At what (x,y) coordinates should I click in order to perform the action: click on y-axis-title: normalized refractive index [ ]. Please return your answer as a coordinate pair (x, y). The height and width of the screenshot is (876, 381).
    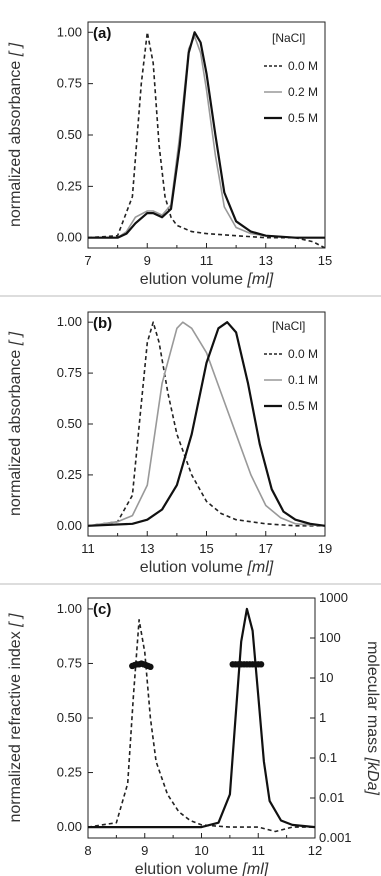
    Looking at the image, I should click on (15, 718).